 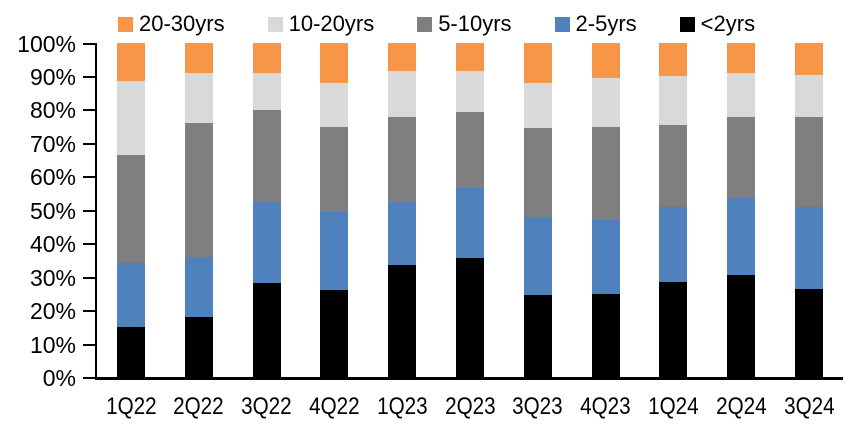 What do you see at coordinates (198, 406) in the screenshot?
I see `x-tick-label-2q22: 2Q22` at bounding box center [198, 406].